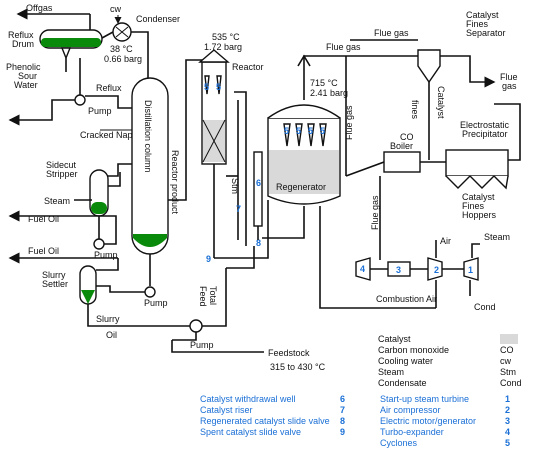 Image resolution: width=533 pixels, height=464 pixels. What do you see at coordinates (410, 410) in the screenshot?
I see `legend-item-text: Air compressor` at bounding box center [410, 410].